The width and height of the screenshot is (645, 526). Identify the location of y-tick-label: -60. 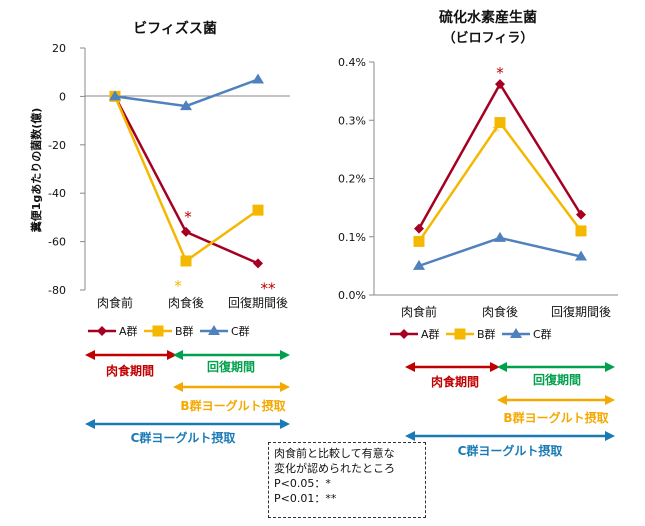
(57, 242).